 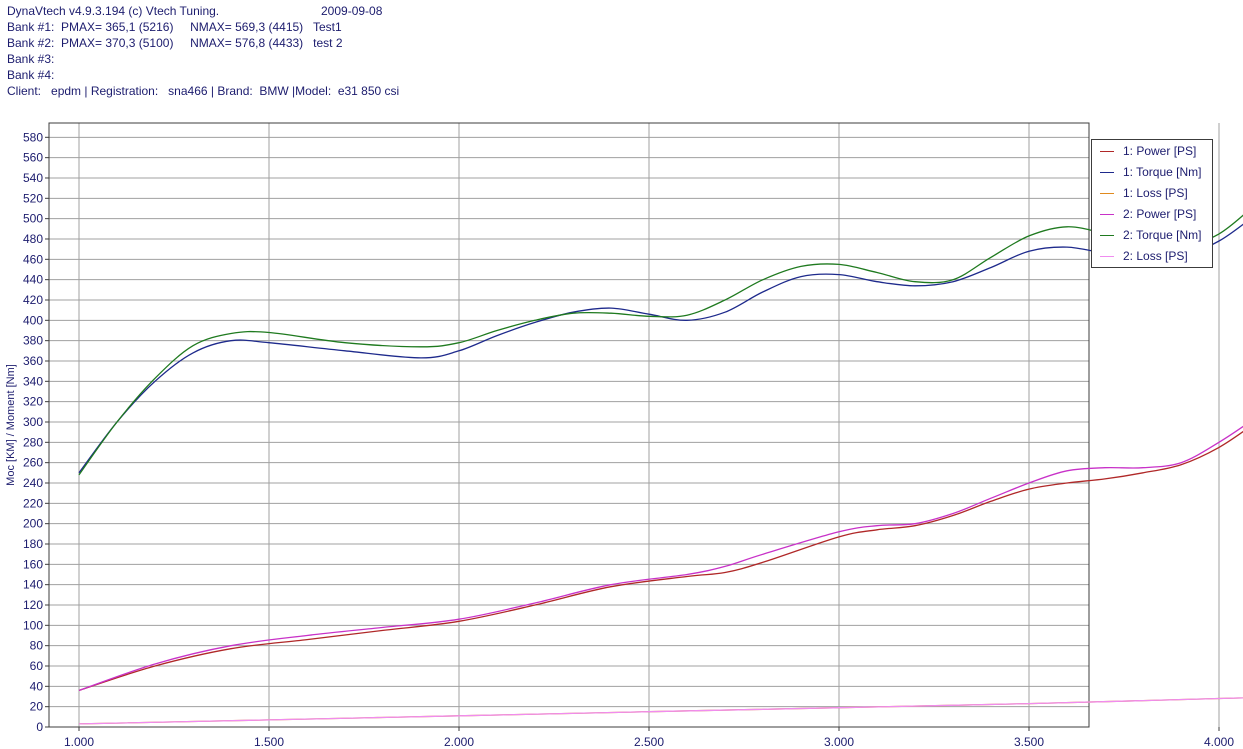 What do you see at coordinates (37, 707) in the screenshot?
I see `y-tick-label: 20` at bounding box center [37, 707].